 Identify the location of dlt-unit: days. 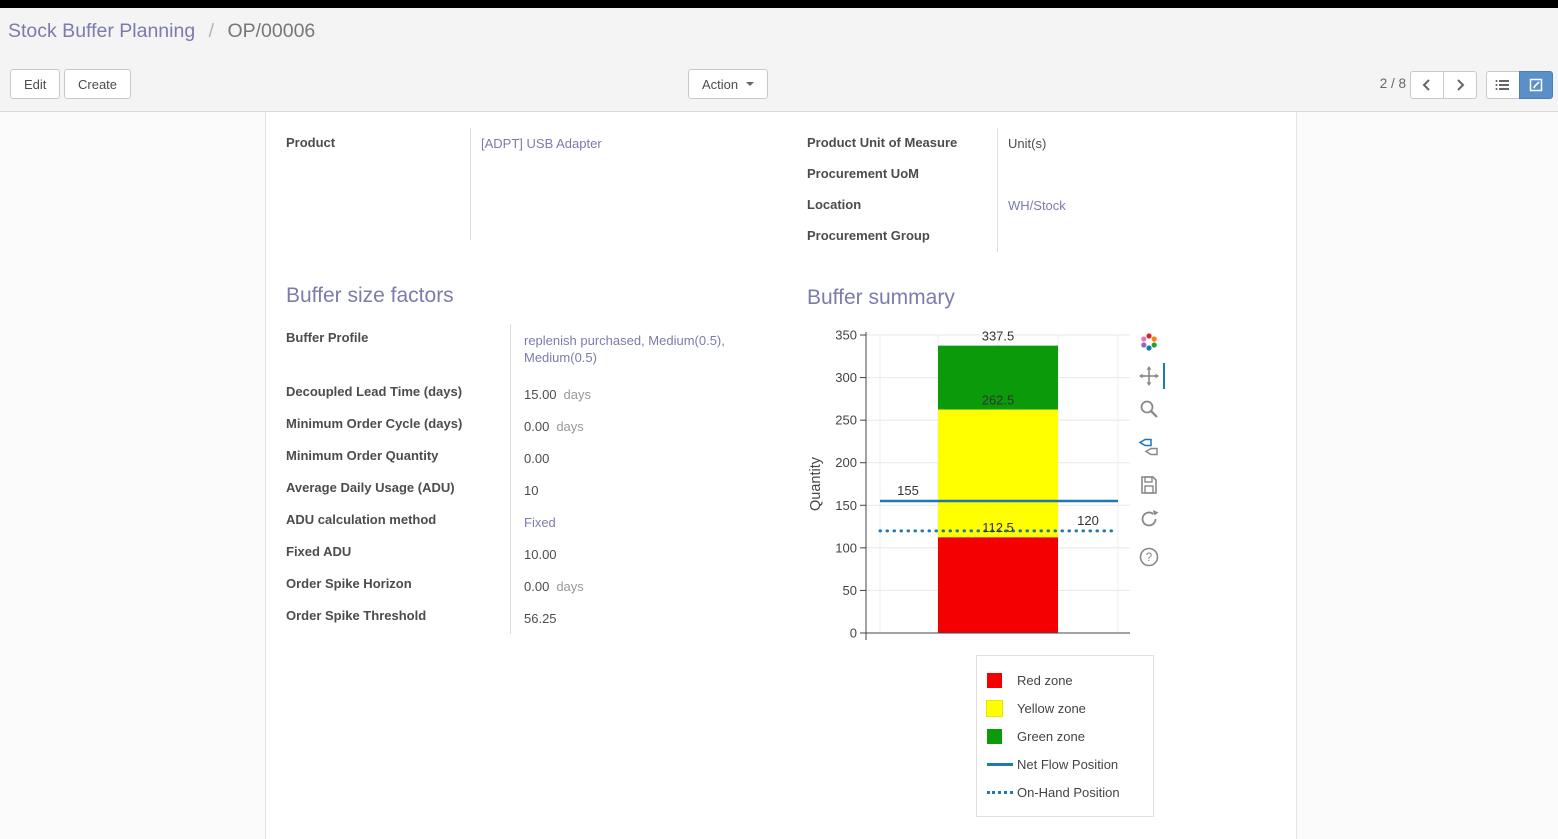
(577, 394).